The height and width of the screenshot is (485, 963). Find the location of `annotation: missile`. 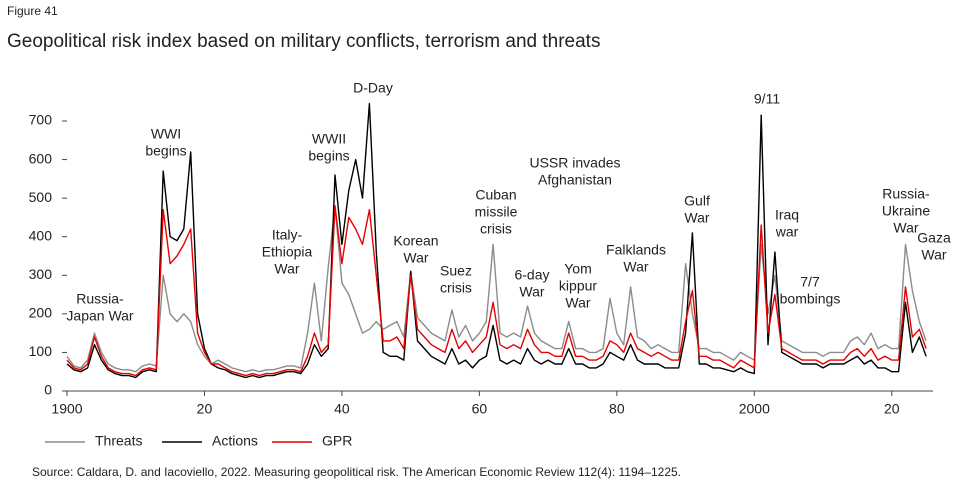

annotation: missile is located at coordinates (496, 212).